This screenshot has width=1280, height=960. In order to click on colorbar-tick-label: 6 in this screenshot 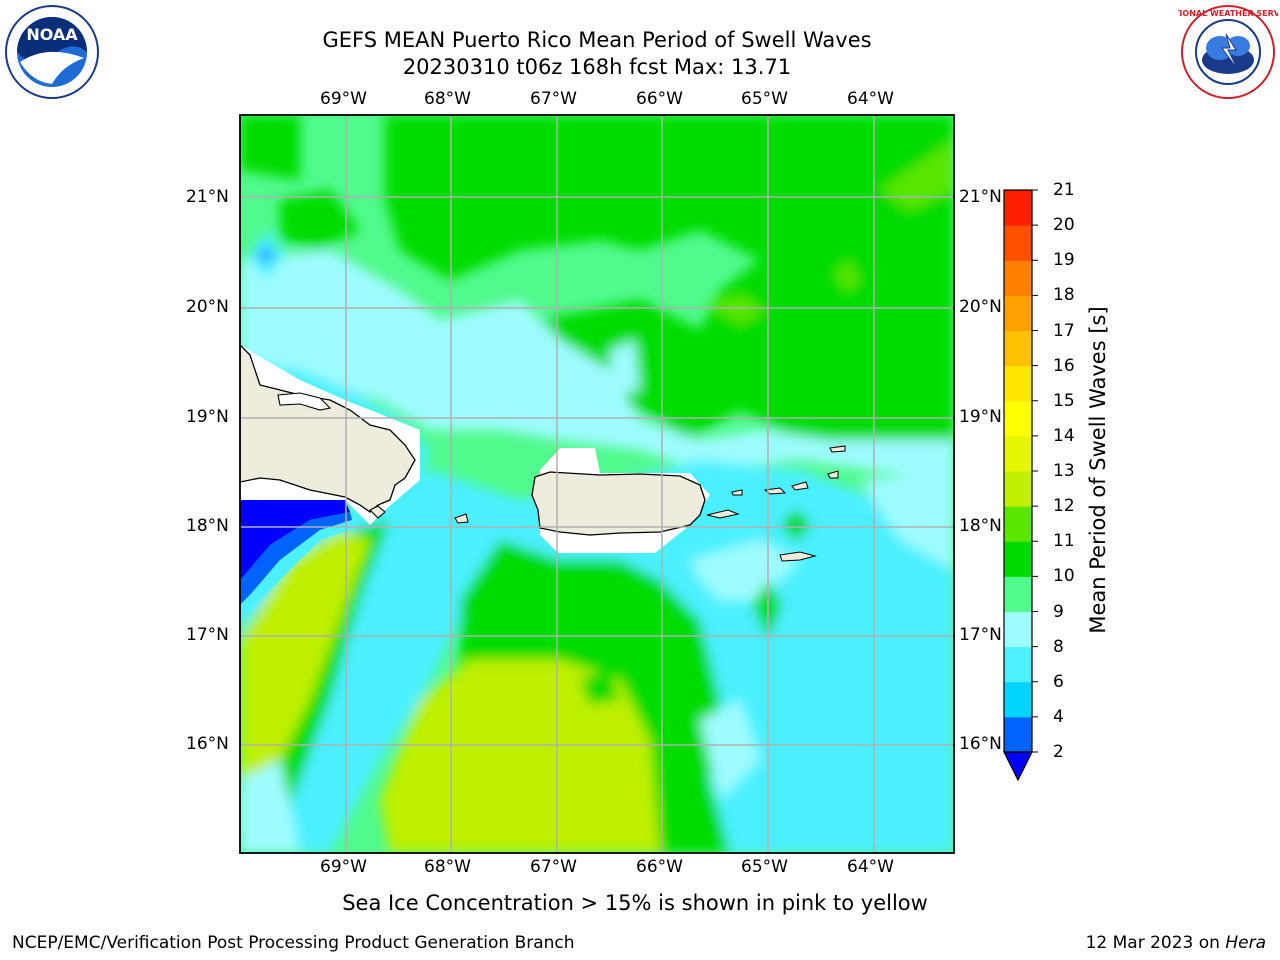, I will do `click(1058, 681)`.